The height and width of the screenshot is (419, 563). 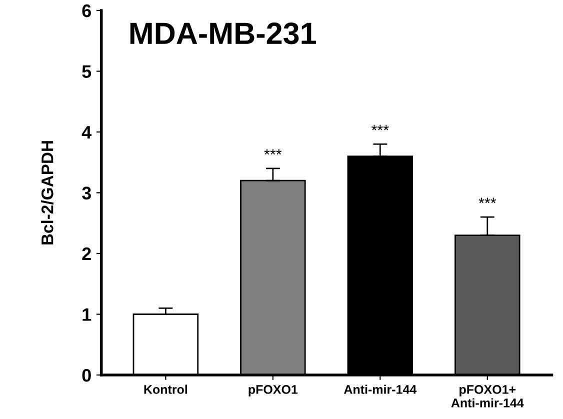 What do you see at coordinates (86, 253) in the screenshot?
I see `y-tick-label: 2` at bounding box center [86, 253].